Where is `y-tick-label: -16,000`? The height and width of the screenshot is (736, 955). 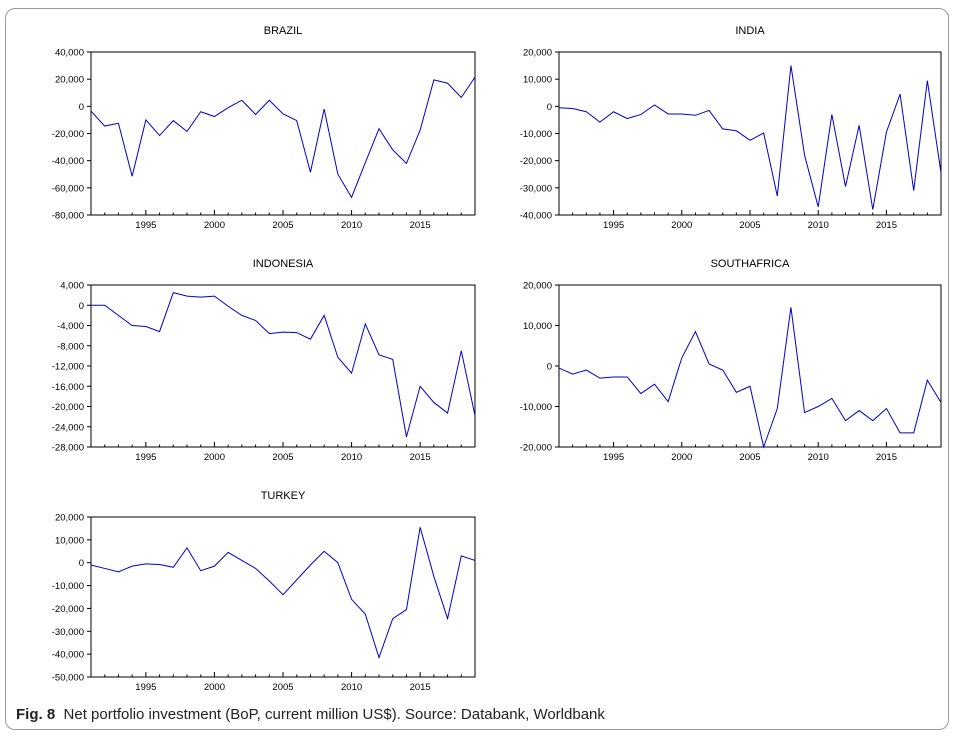 y-tick-label: -16,000 is located at coordinates (68, 387).